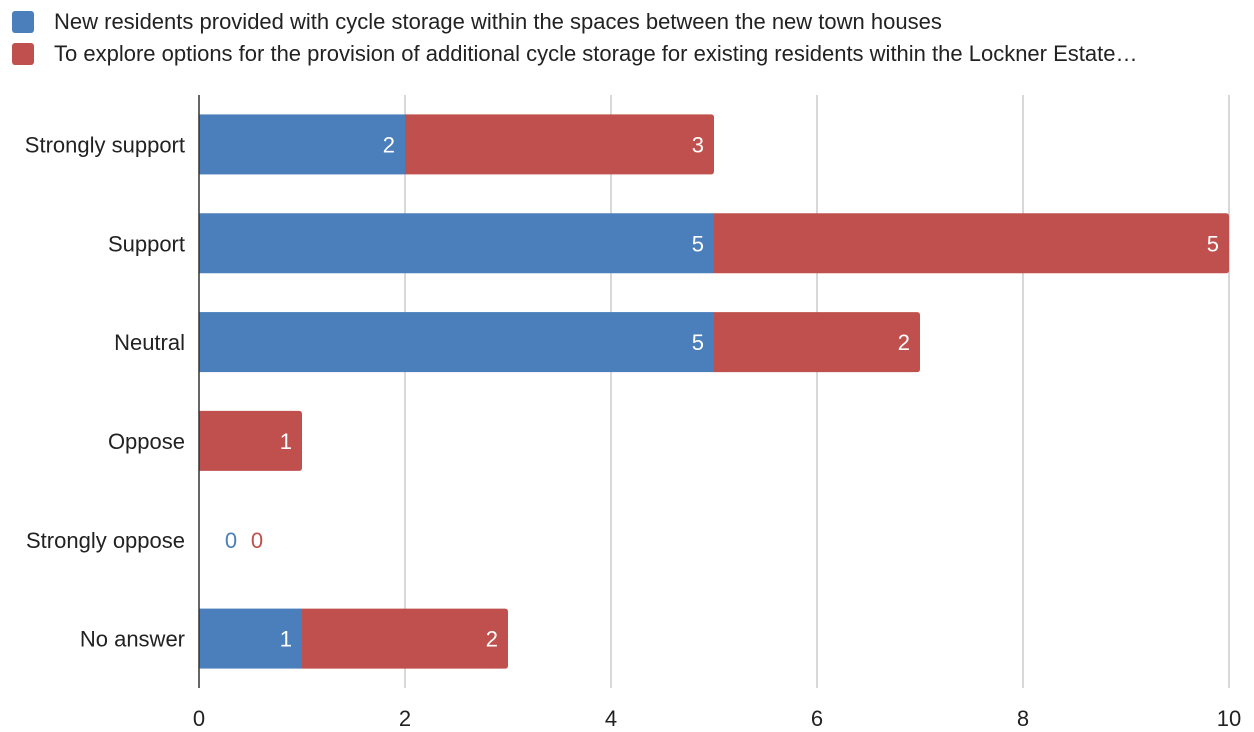 This screenshot has width=1254, height=732. I want to click on category-label-1: Support, so click(146, 243).